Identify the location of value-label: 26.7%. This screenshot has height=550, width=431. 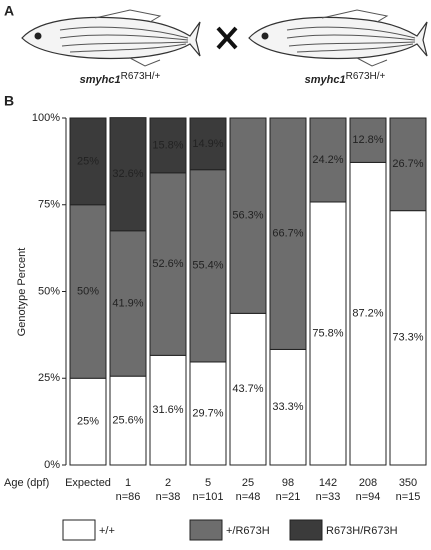
(407, 164).